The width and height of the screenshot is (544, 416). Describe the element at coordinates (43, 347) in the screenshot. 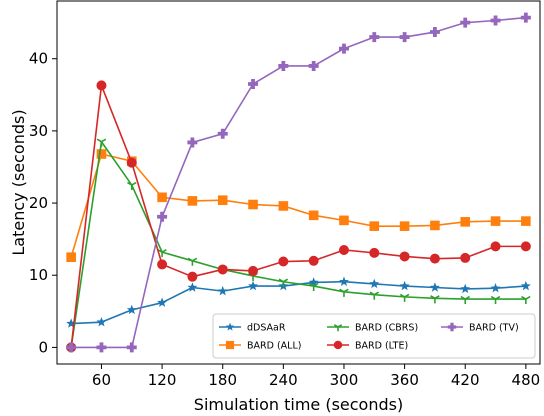

I see `y-tick-label: 0` at that location.